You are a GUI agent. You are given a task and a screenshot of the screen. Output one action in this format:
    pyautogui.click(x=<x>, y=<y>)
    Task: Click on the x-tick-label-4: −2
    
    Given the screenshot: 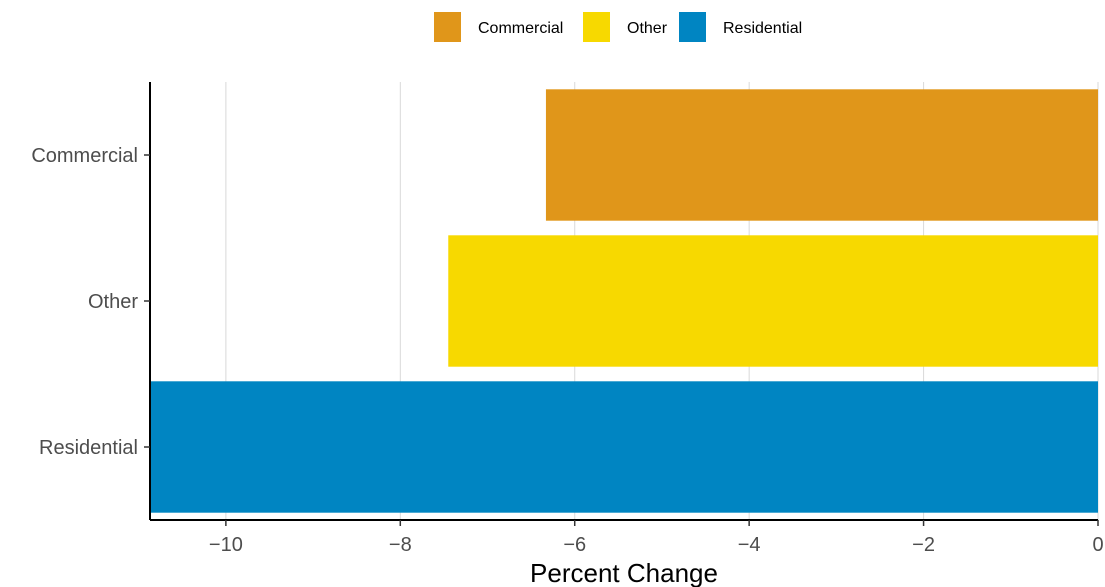 What is the action you would take?
    pyautogui.click(x=923, y=545)
    